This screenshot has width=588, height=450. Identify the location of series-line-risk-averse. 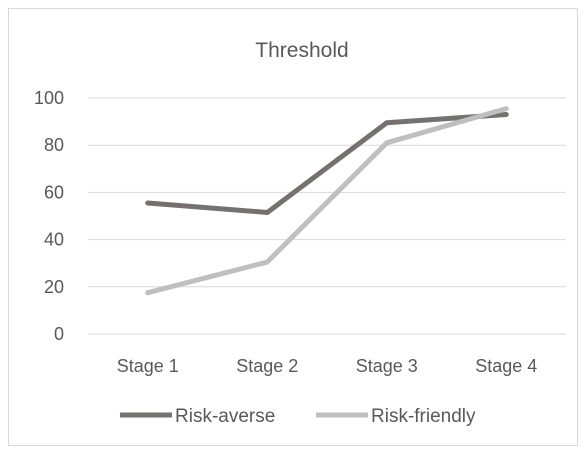
(327, 163).